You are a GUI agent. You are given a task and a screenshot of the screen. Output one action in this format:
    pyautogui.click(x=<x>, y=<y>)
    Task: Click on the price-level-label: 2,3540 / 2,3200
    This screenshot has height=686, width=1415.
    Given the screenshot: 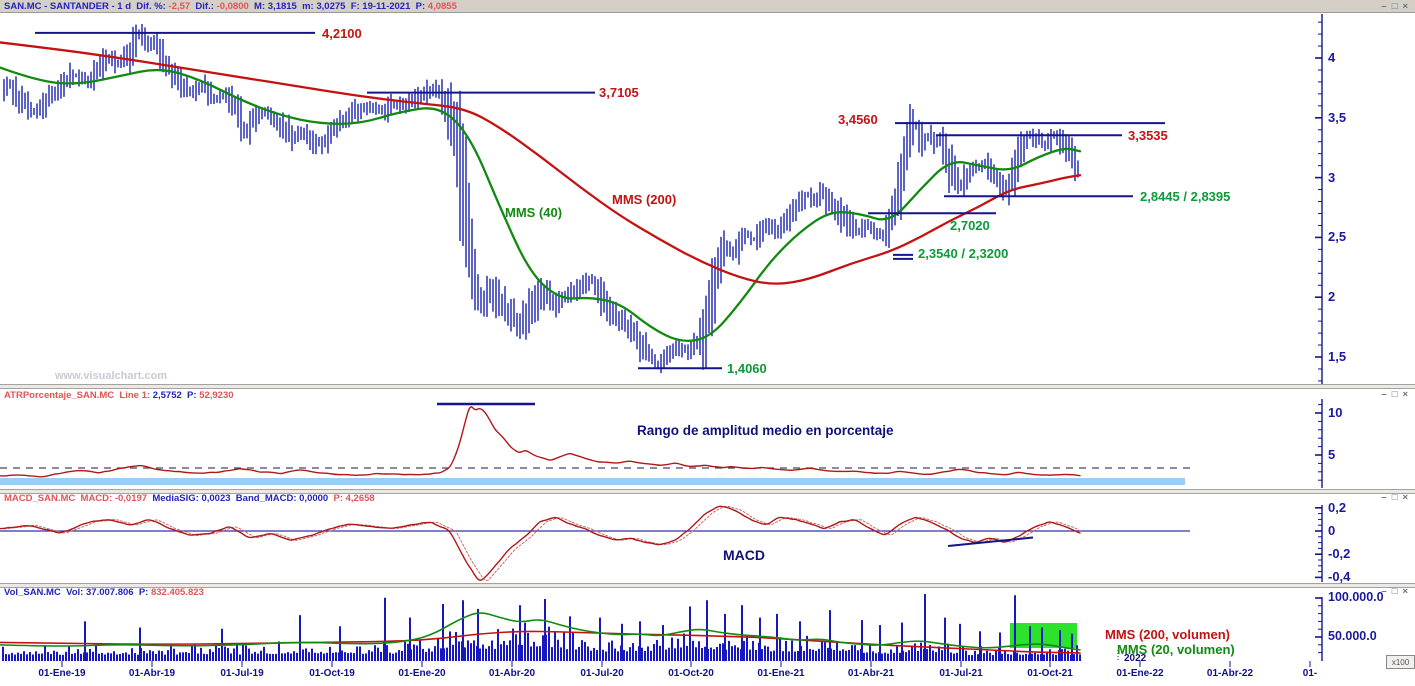 What is the action you would take?
    pyautogui.click(x=963, y=253)
    